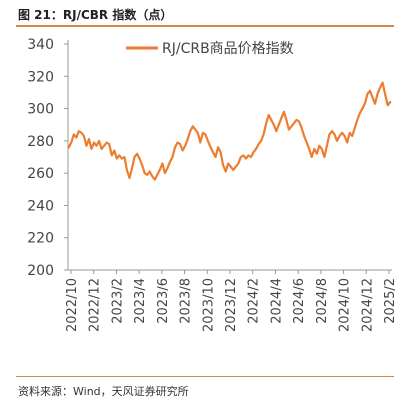 The image size is (410, 407). What do you see at coordinates (367, 305) in the screenshot?
I see `x-tick-label: 2024/12` at bounding box center [367, 305].